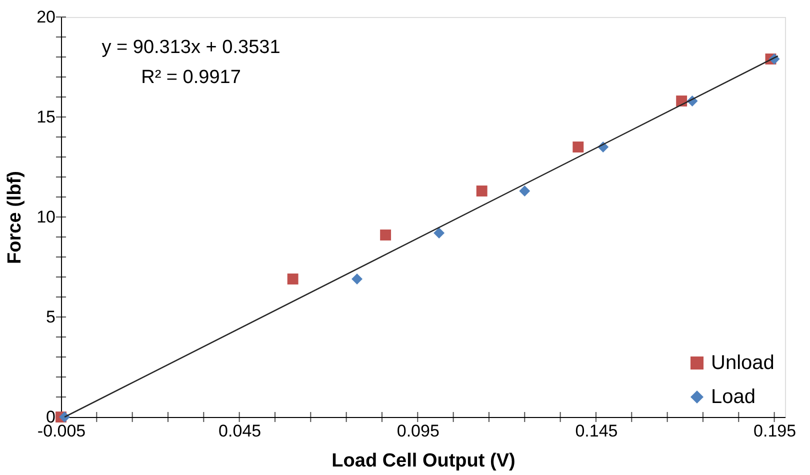 The image size is (810, 475). I want to click on y-tick-label: 10, so click(46, 217).